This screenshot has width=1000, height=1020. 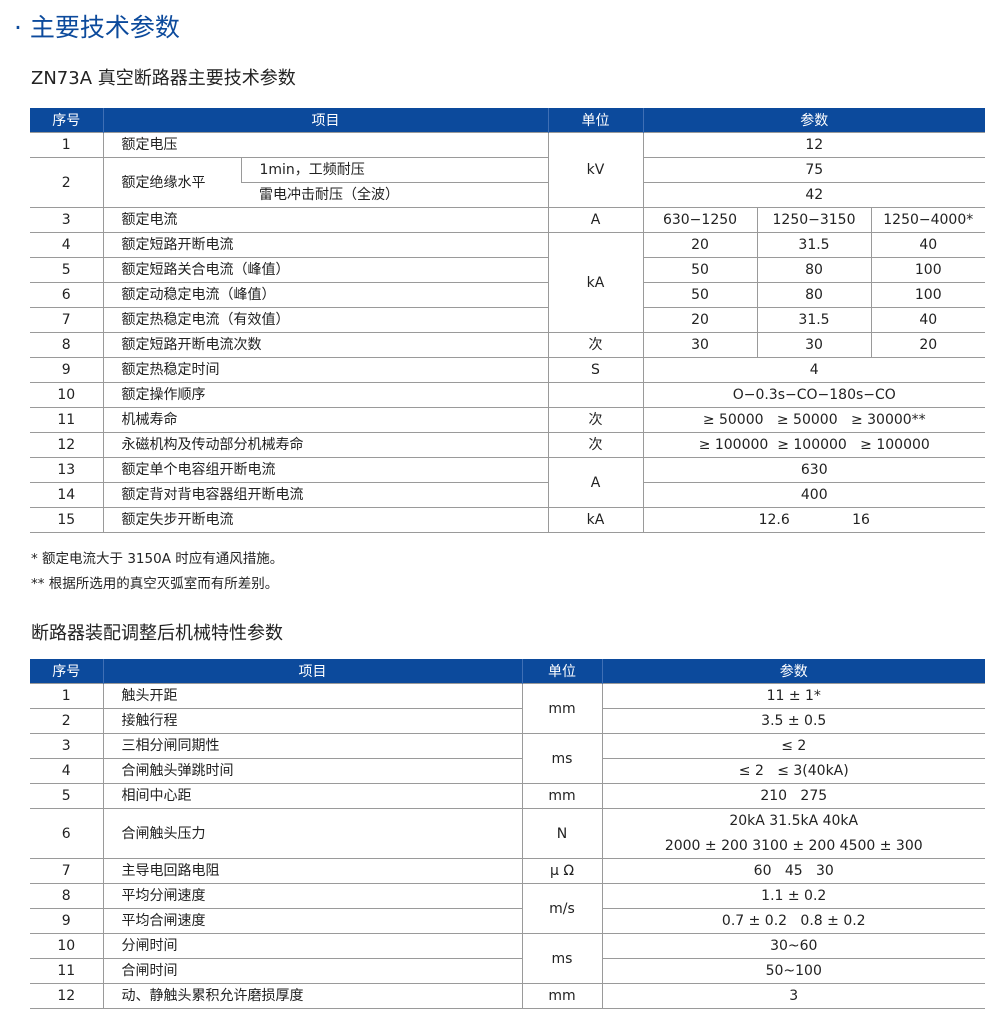 I want to click on table-cell: ≥ 50000 ≥ 50000 ≥ 30000**, so click(x=813, y=420).